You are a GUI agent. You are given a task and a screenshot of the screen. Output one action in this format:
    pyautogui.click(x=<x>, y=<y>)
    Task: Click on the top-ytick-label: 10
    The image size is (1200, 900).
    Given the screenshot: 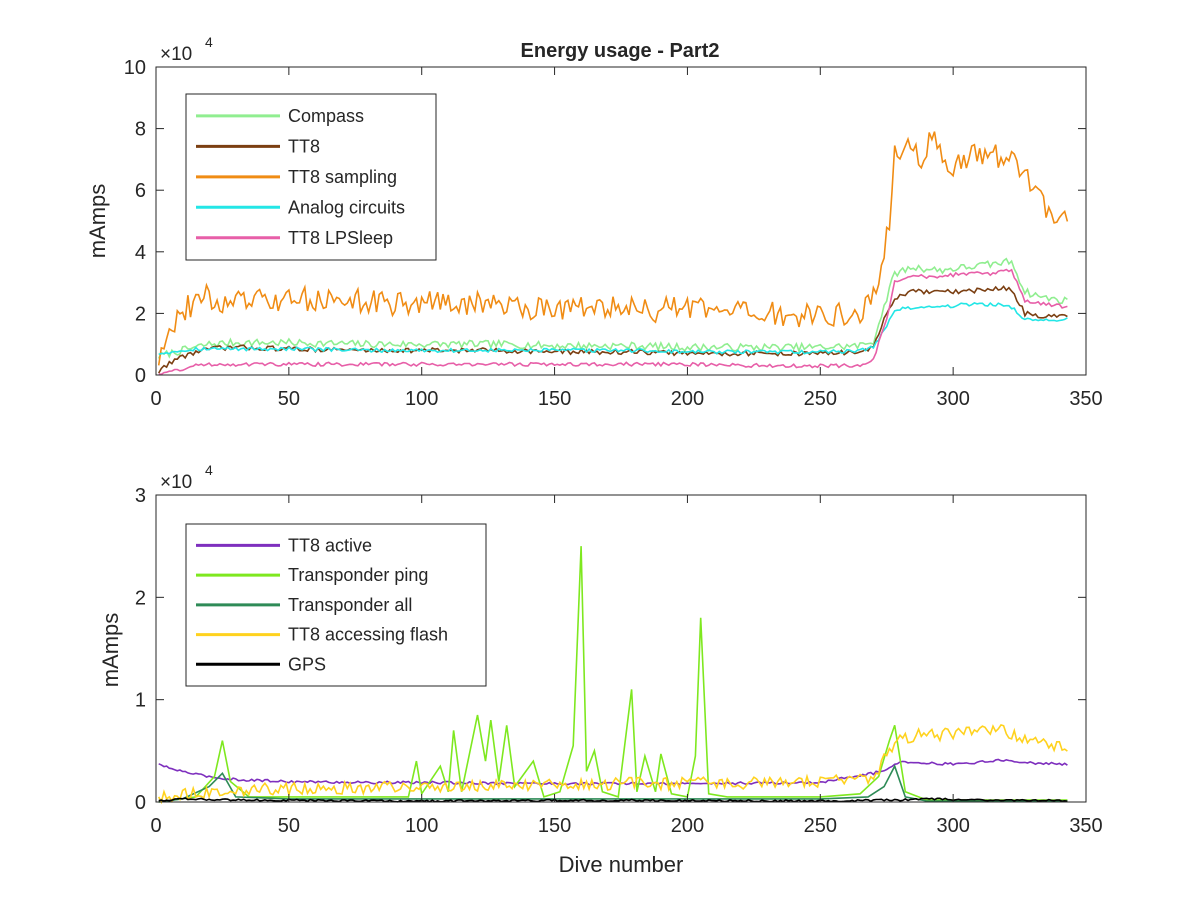 What is the action you would take?
    pyautogui.click(x=135, y=68)
    